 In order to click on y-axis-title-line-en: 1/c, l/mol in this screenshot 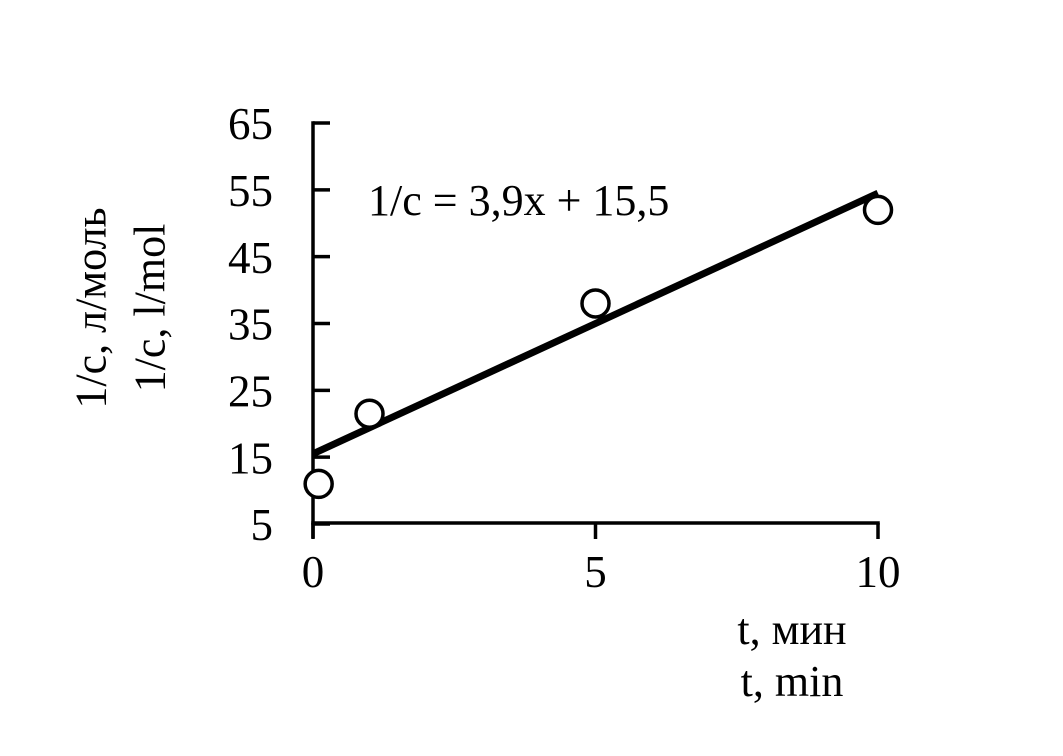, I will do `click(150, 308)`.